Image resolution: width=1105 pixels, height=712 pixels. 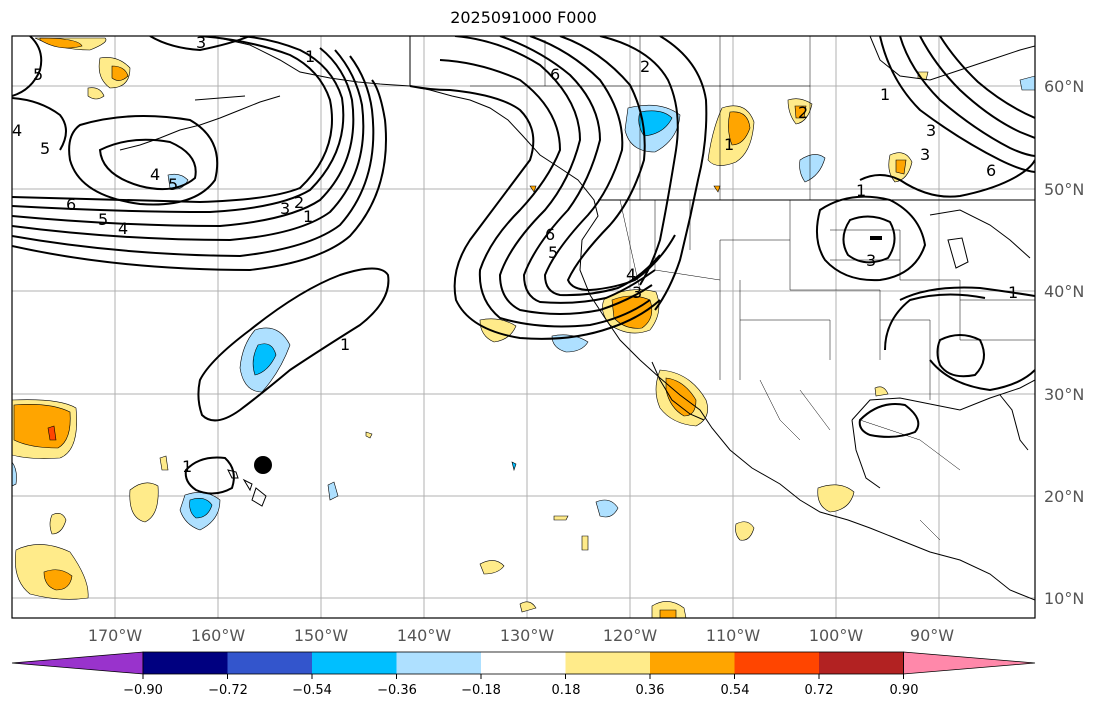 What do you see at coordinates (481, 690) in the screenshot?
I see `colorbar-tick: −0.18` at bounding box center [481, 690].